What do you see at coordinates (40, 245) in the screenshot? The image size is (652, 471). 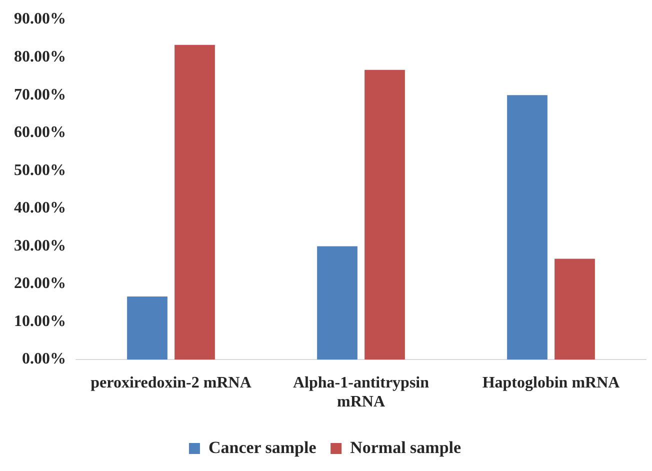 I see `y-tick-label: 30.00%` at bounding box center [40, 245].